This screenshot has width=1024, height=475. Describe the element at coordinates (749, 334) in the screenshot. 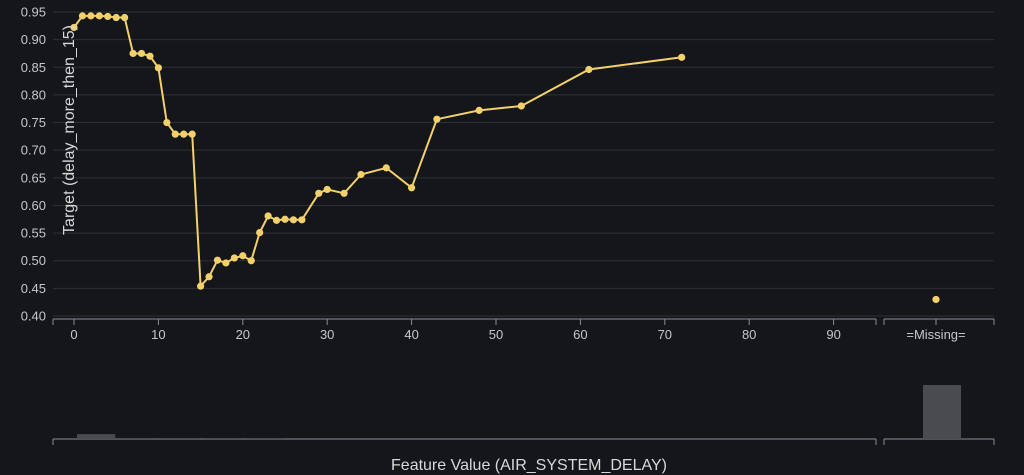

I see `x-tick-label: 80` at that location.